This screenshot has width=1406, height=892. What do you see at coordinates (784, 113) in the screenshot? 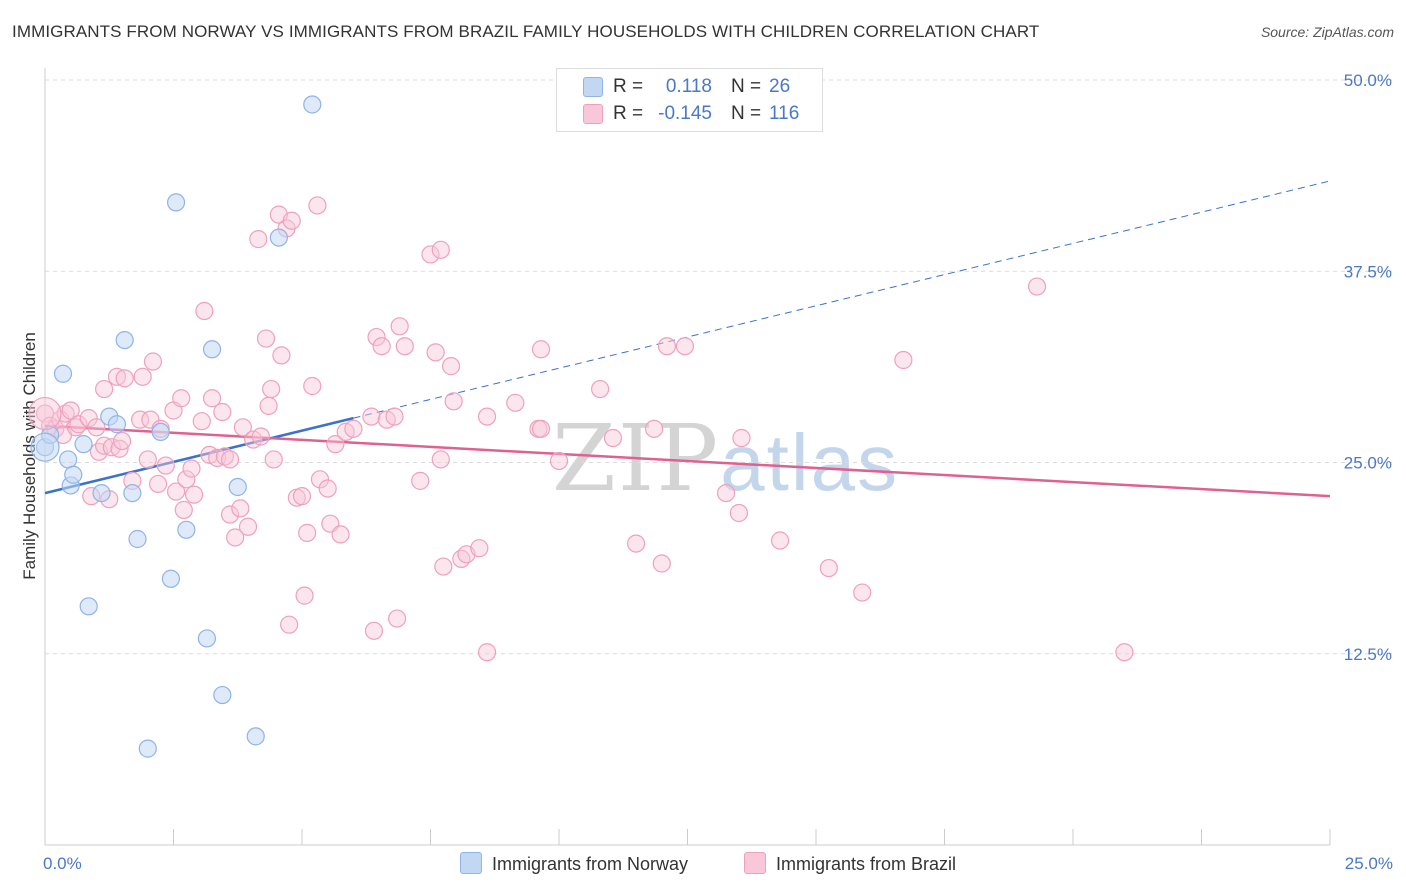
I see `legend-n-value: 116` at bounding box center [784, 113].